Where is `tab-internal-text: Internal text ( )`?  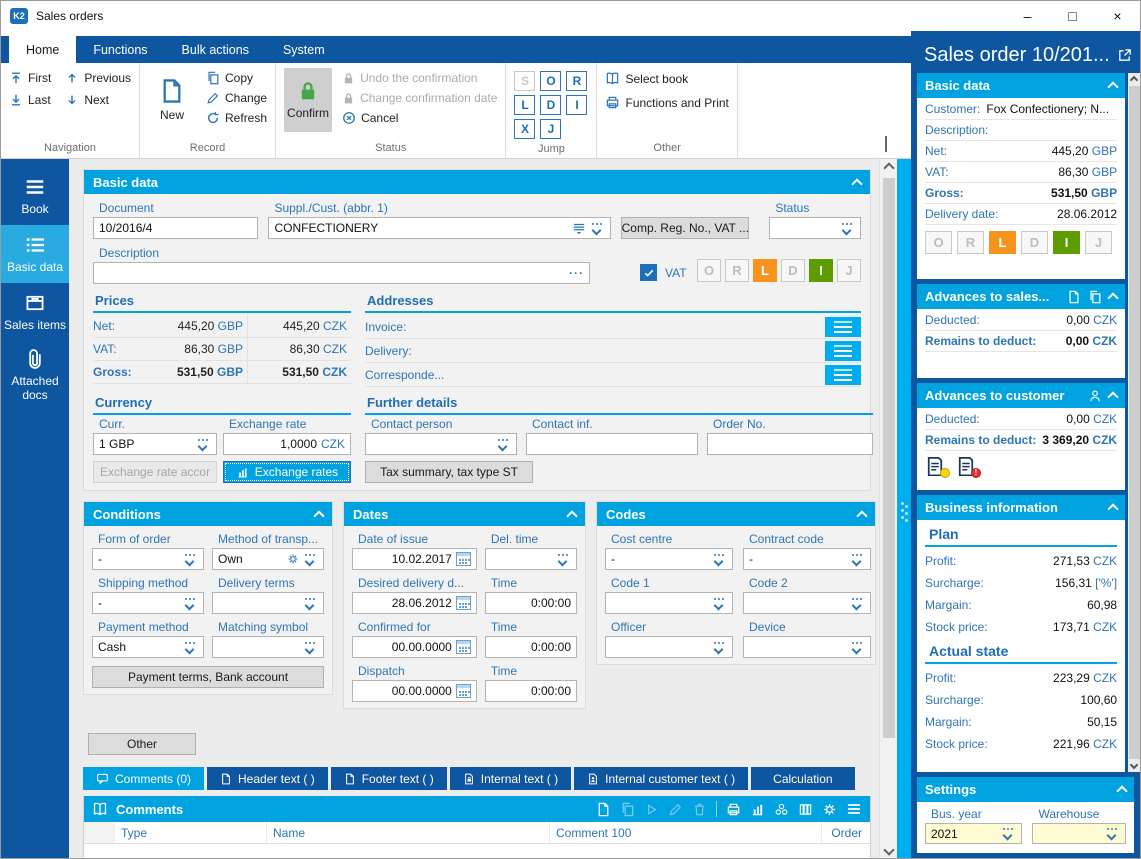
tab-internal-text: Internal text ( ) is located at coordinates (510, 778).